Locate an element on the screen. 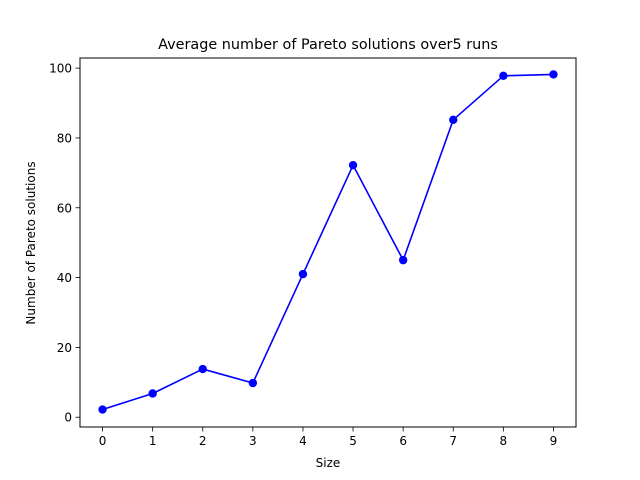  y-tick-label: 60 is located at coordinates (64, 208).